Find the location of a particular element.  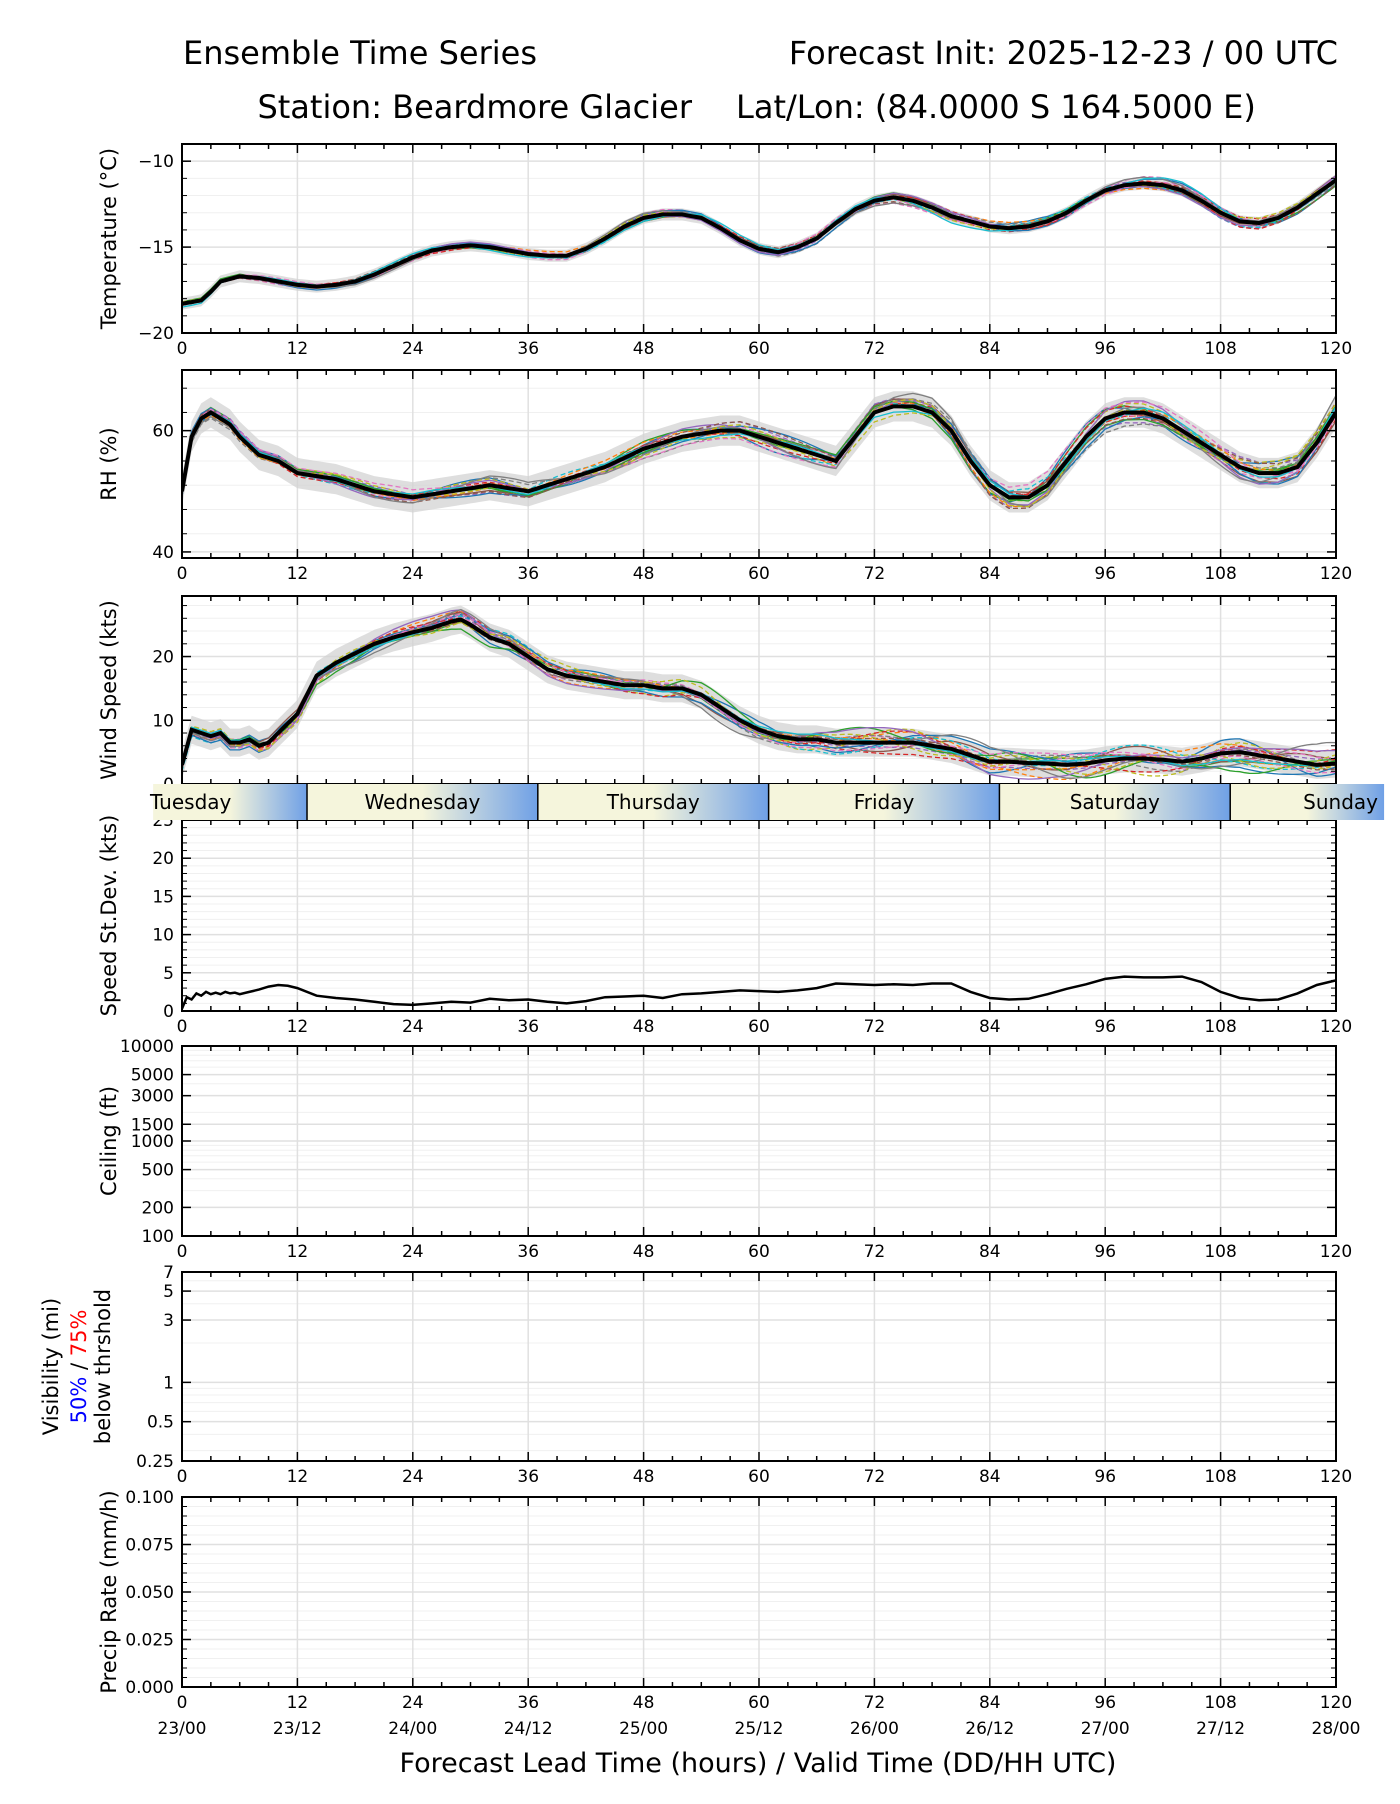

valid-time-label: 28/00 is located at coordinates (1336, 1729).